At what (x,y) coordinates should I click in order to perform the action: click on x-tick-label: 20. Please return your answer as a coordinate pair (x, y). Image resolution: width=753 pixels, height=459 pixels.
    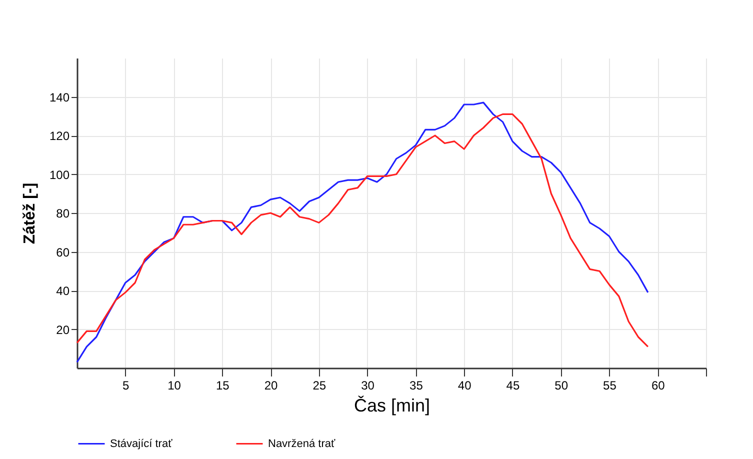
    Looking at the image, I should click on (271, 385).